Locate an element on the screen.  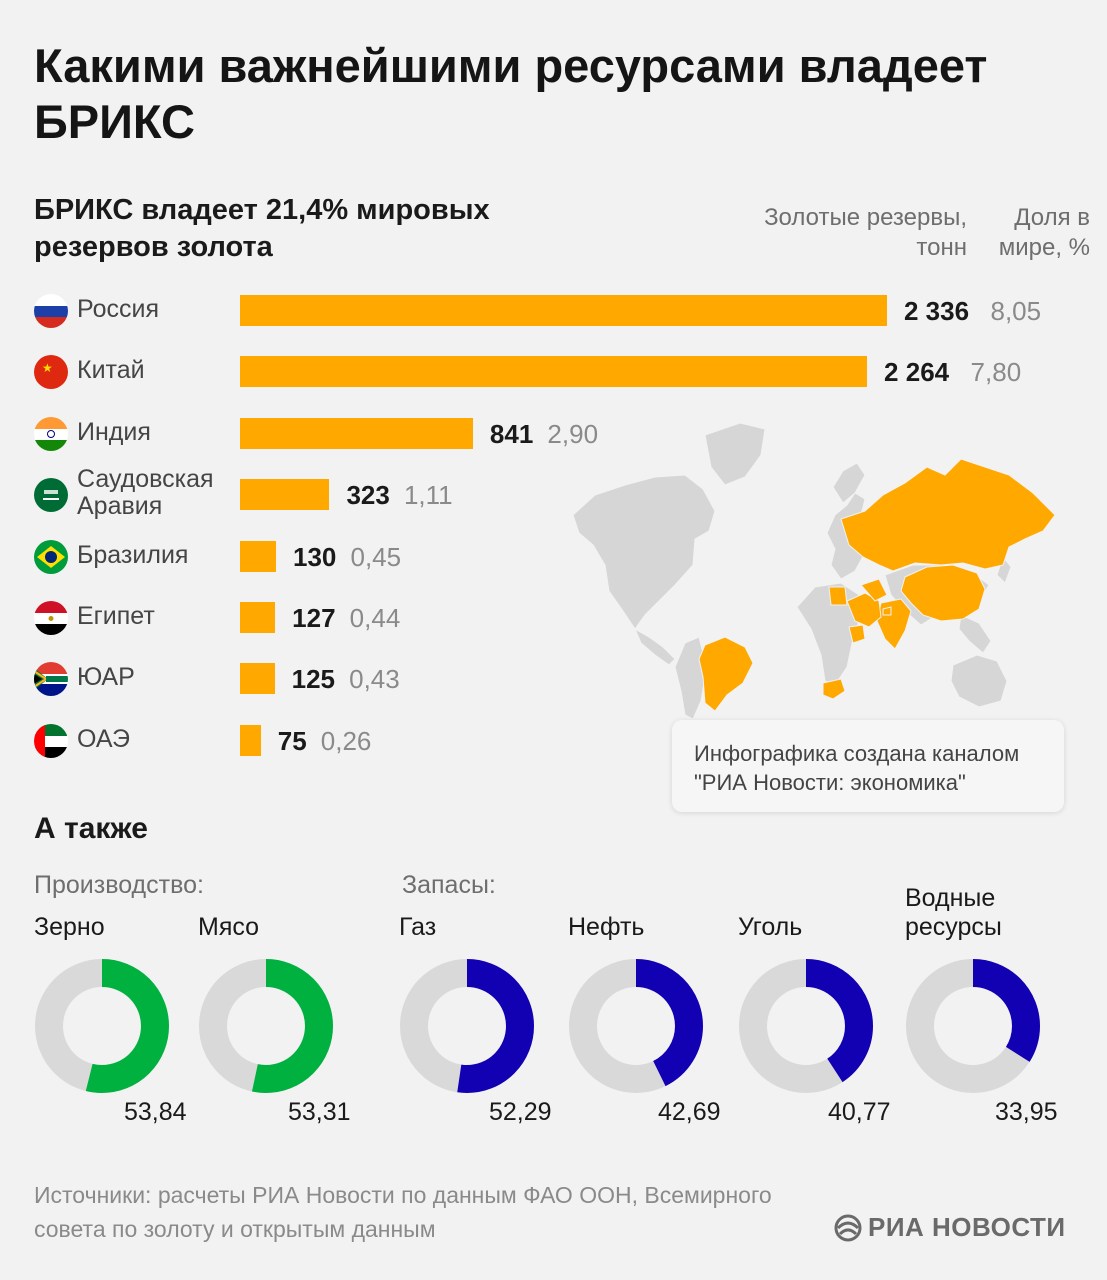
country-label: Китай is located at coordinates (111, 370).